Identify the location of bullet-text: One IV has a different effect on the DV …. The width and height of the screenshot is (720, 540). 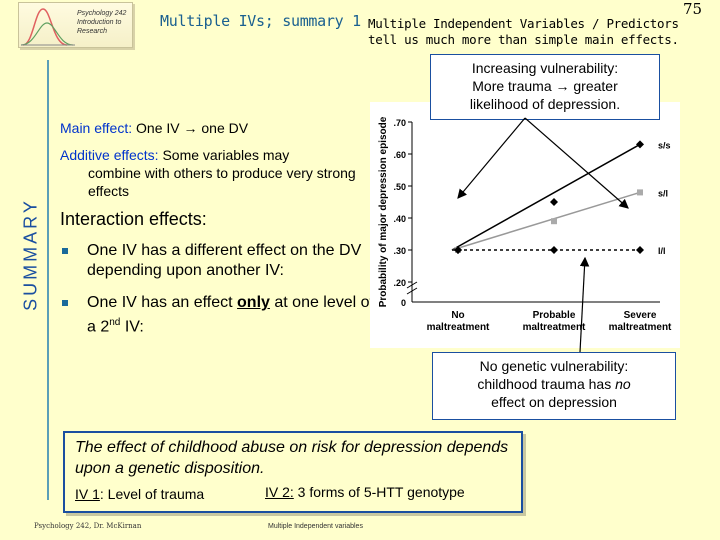
(224, 260).